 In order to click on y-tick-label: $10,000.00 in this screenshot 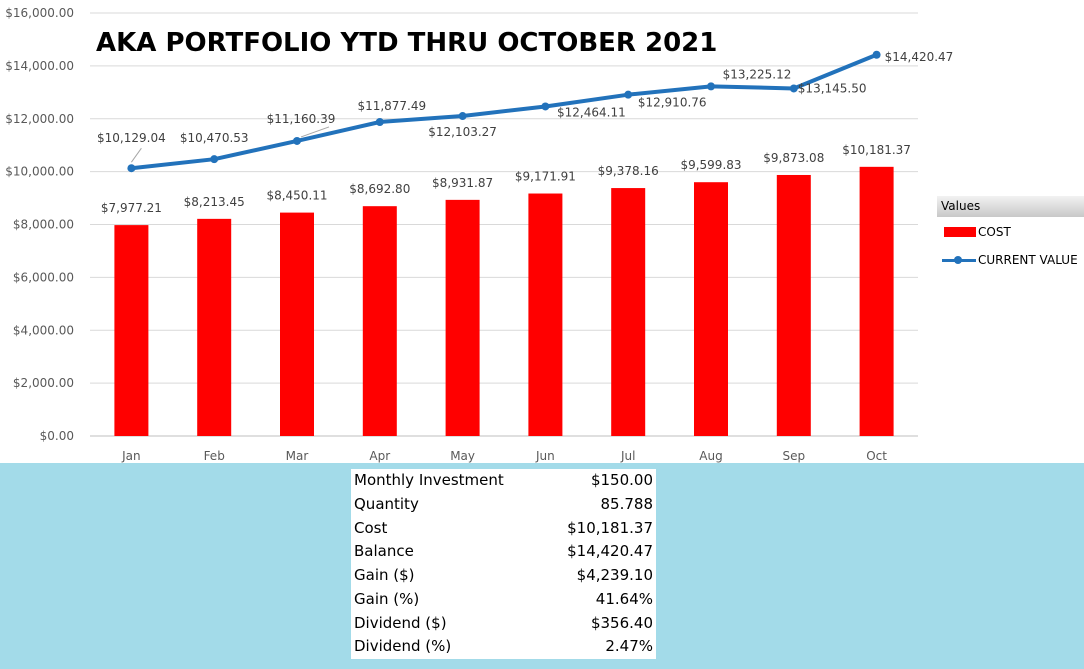, I will do `click(39, 172)`.